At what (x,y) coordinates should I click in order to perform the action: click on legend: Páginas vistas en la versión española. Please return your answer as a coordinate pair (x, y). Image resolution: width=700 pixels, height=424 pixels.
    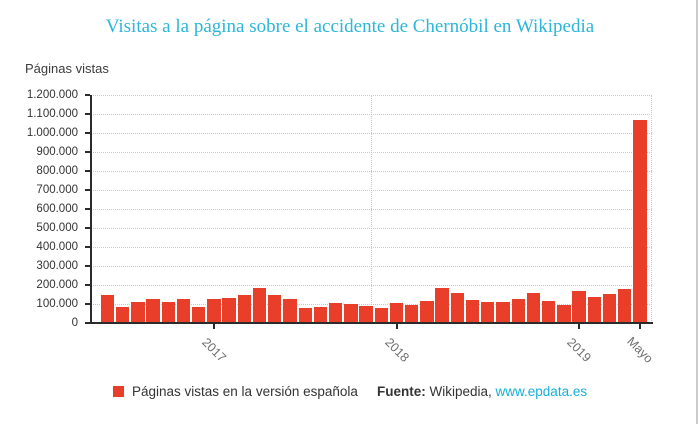
    Looking at the image, I should click on (235, 391).